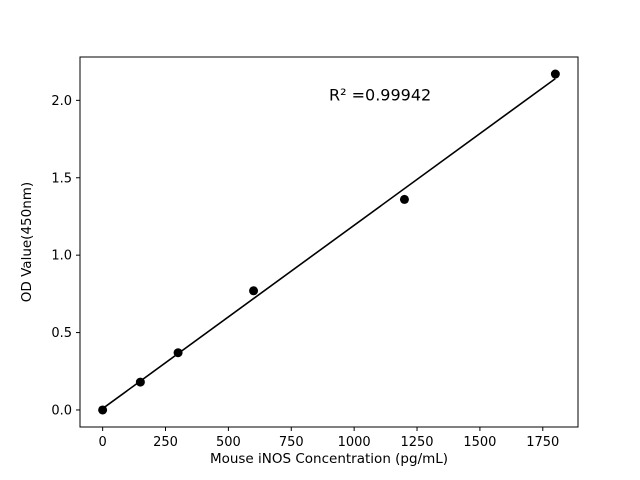  Describe the element at coordinates (380, 94) in the screenshot. I see `r-squared-annotation: R² =0.99942` at that location.